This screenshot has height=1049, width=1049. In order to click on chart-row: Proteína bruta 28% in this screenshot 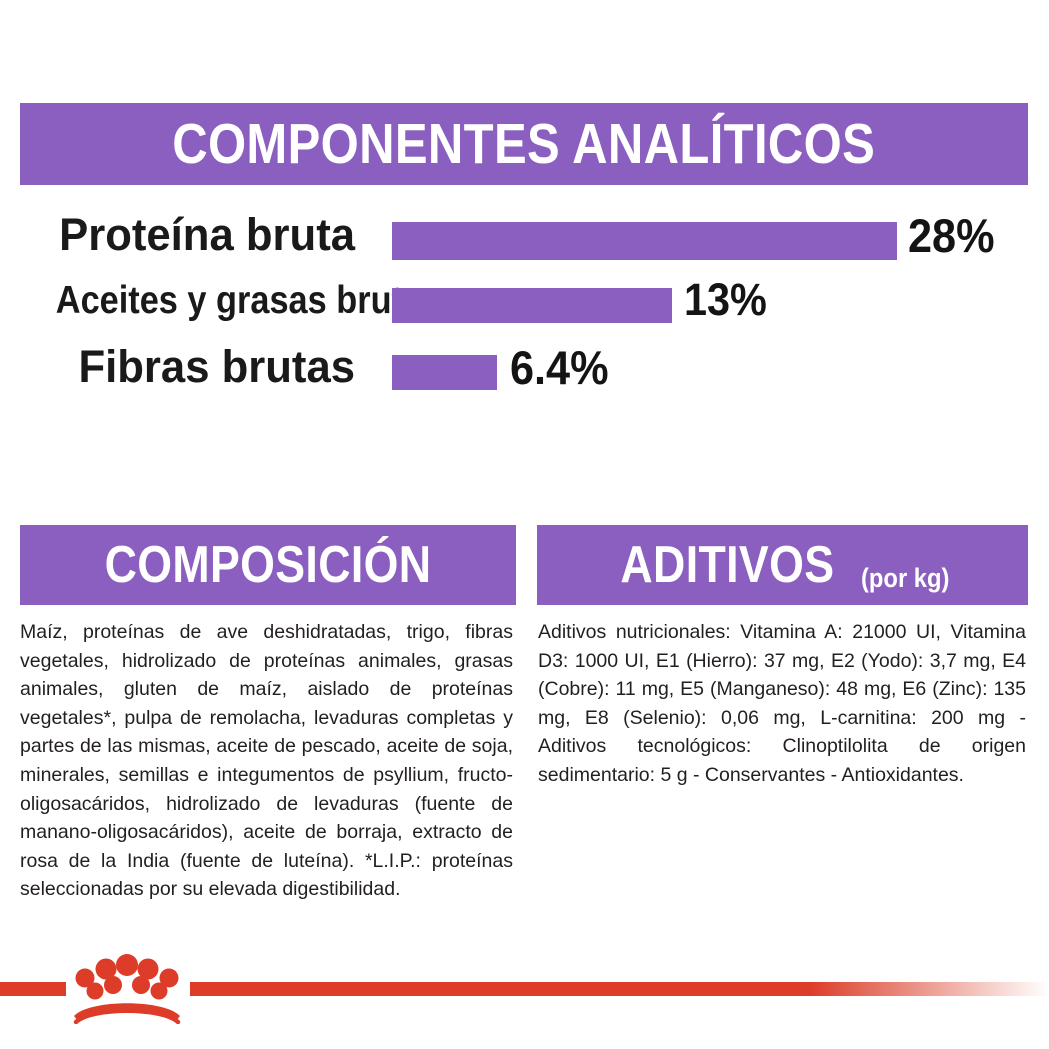, I will do `click(524, 236)`.